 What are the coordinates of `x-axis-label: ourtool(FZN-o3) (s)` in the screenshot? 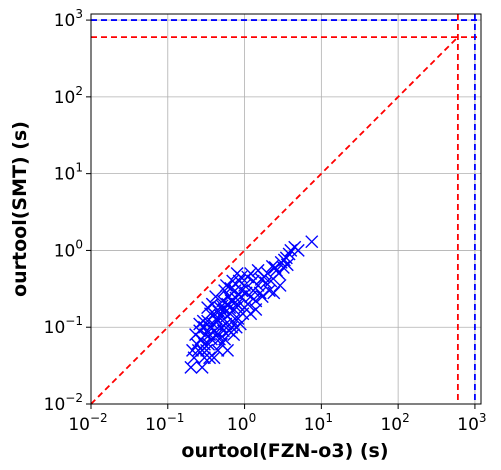 It's located at (284, 451).